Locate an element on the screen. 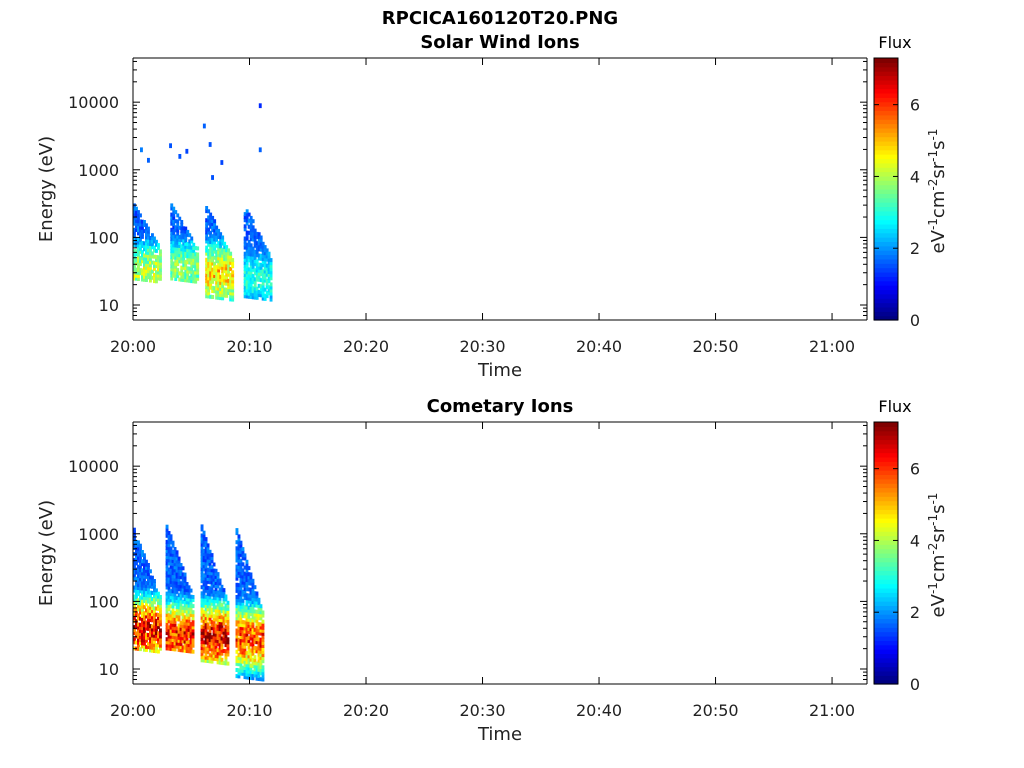  colorbar-label: eV-1cm-2sr-1s-1 is located at coordinates (937, 555).